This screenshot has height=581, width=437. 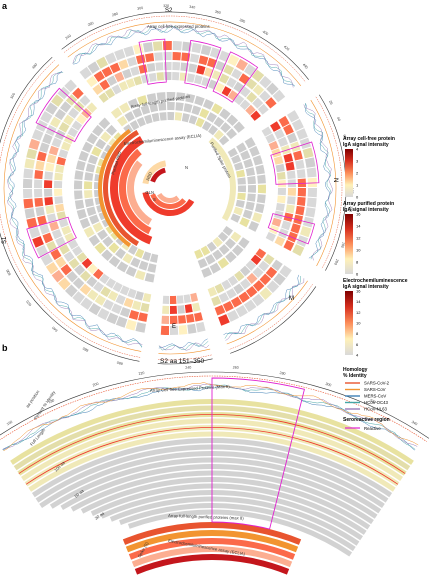 What do you see at coordinates (140, 8) in the screenshot?
I see `tick-label-s2: 300` at bounding box center [140, 8].